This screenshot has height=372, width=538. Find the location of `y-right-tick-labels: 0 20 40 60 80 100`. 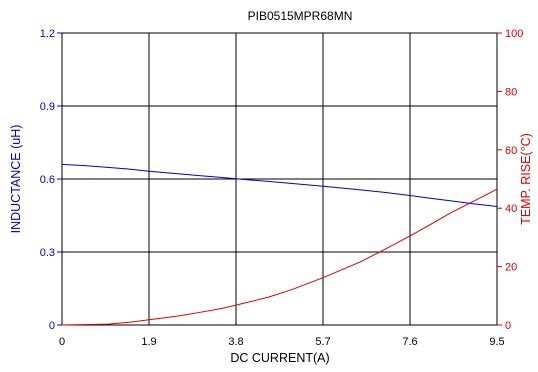

y-right-tick-labels: 0 20 40 60 80 100 is located at coordinates (510, 180).